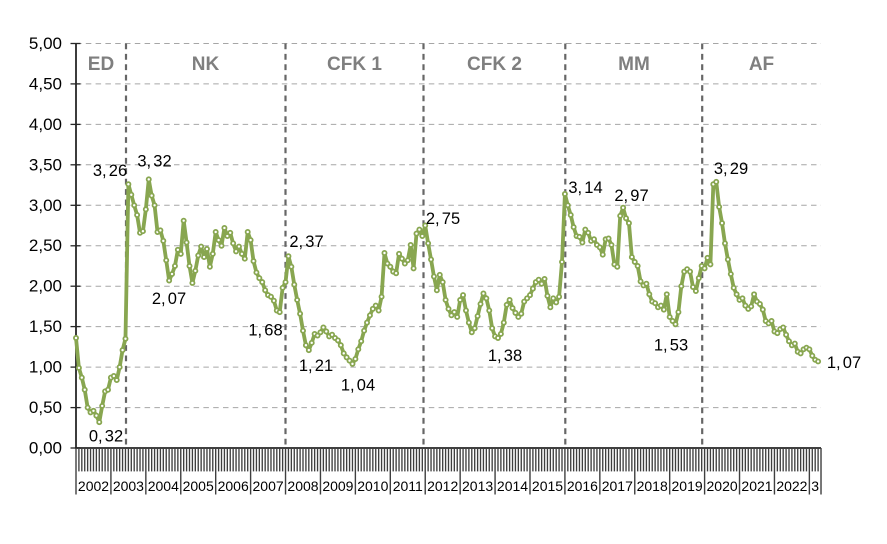  I want to click on svg-text:1,21: 1, 21, so click(316, 366).